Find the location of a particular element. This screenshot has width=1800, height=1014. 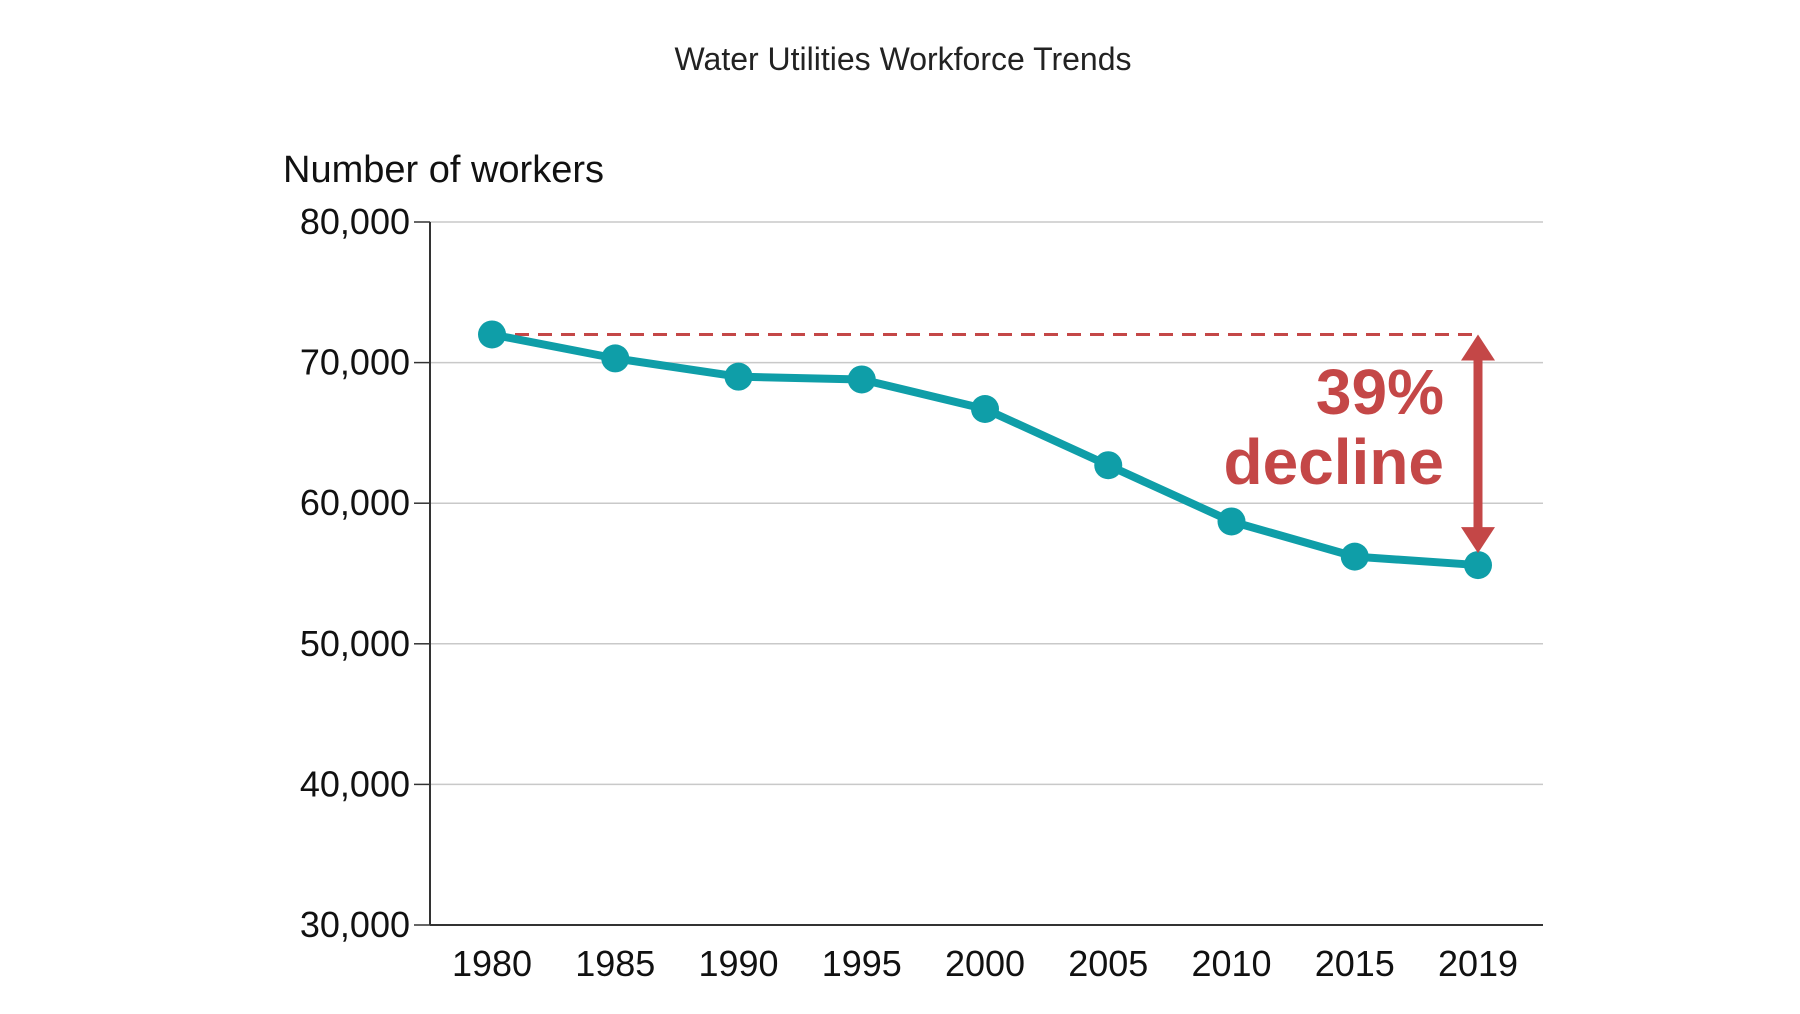

y-axis-label: Number of workers is located at coordinates (443, 170).